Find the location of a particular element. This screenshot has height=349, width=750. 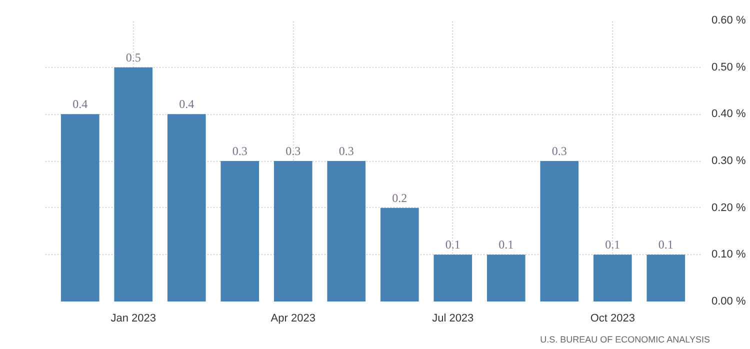

y-tick-label: 0.40 % is located at coordinates (729, 114).